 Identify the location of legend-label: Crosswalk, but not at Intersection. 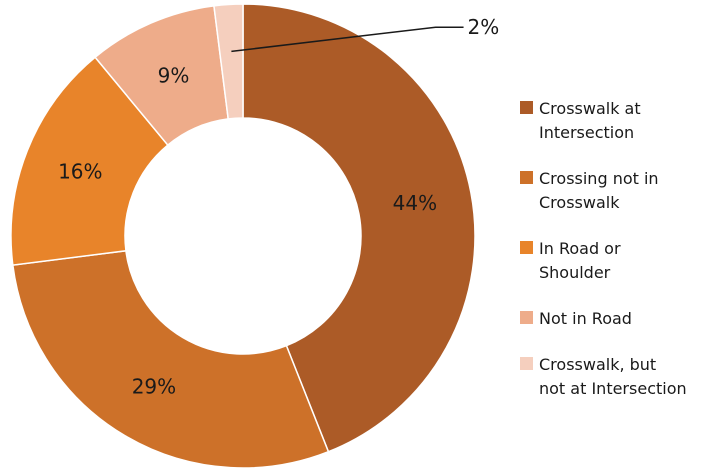
(613, 376).